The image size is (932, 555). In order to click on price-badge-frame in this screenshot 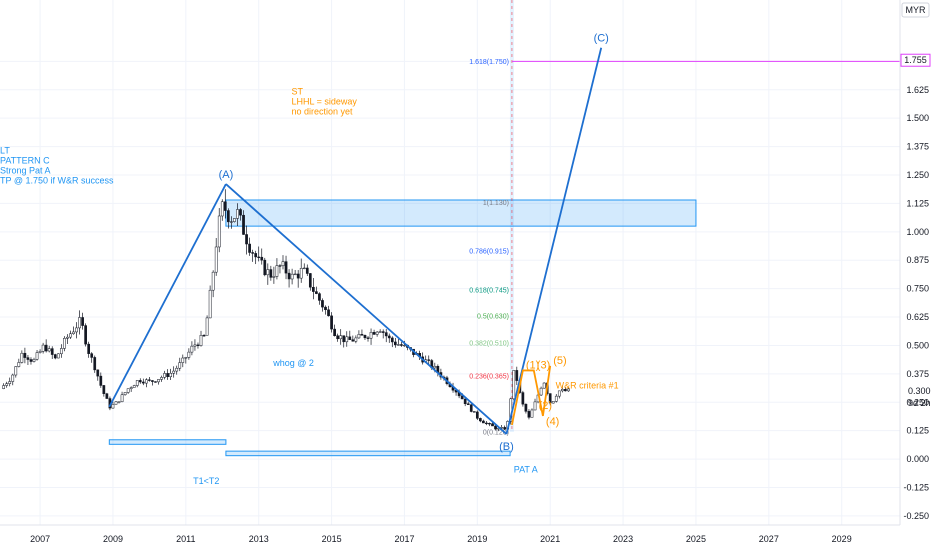, I will do `click(915, 60)`.